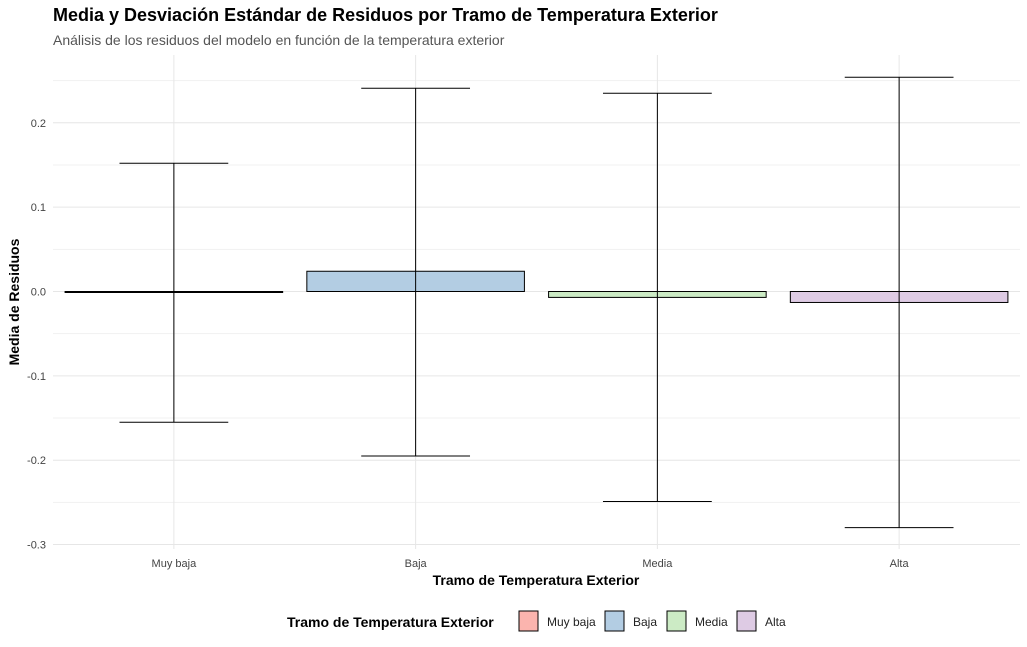  What do you see at coordinates (711, 622) in the screenshot?
I see `legend-label: Media` at bounding box center [711, 622].